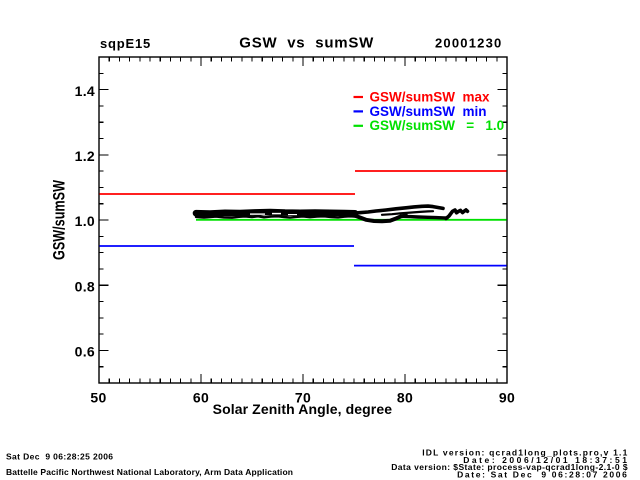 Image resolution: width=640 pixels, height=480 pixels. What do you see at coordinates (85, 352) in the screenshot?
I see `svg-text: 0.6` at bounding box center [85, 352].